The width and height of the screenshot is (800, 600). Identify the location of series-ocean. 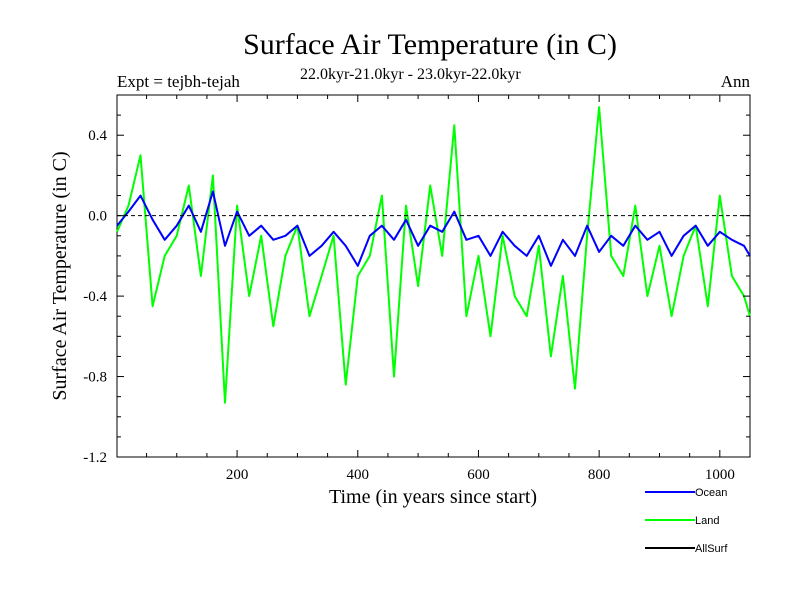
(433, 228).